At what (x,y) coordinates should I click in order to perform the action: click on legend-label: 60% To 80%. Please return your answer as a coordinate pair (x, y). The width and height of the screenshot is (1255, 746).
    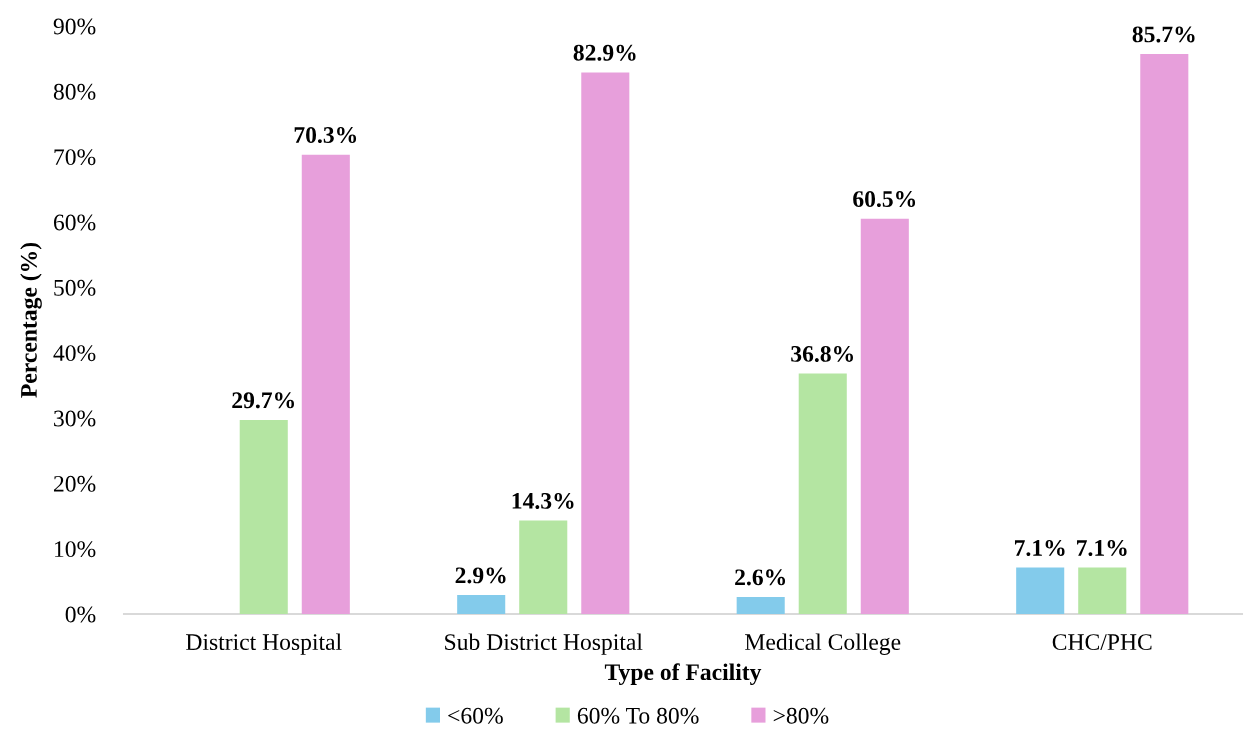
    Looking at the image, I should click on (638, 715).